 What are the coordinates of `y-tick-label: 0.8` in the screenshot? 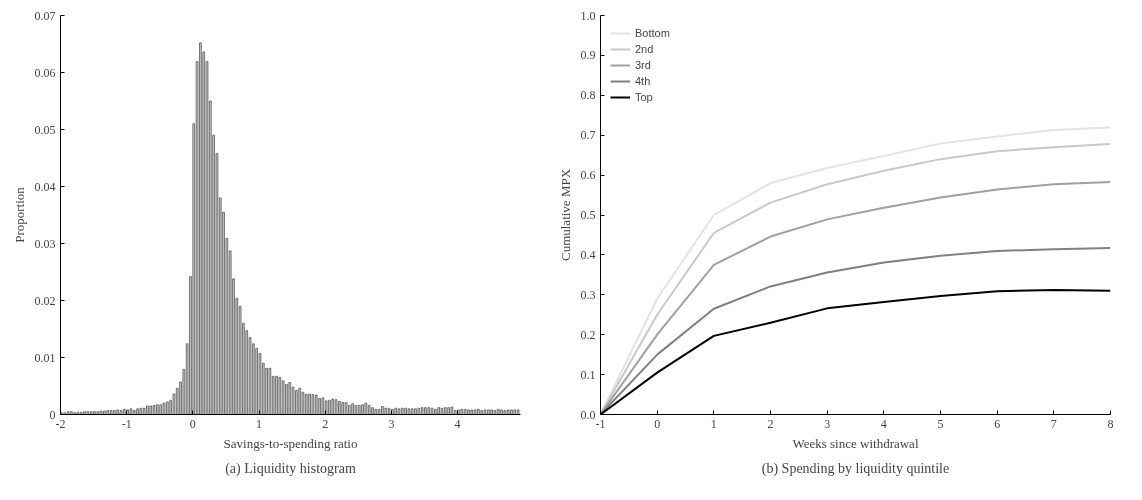 It's located at (588, 95).